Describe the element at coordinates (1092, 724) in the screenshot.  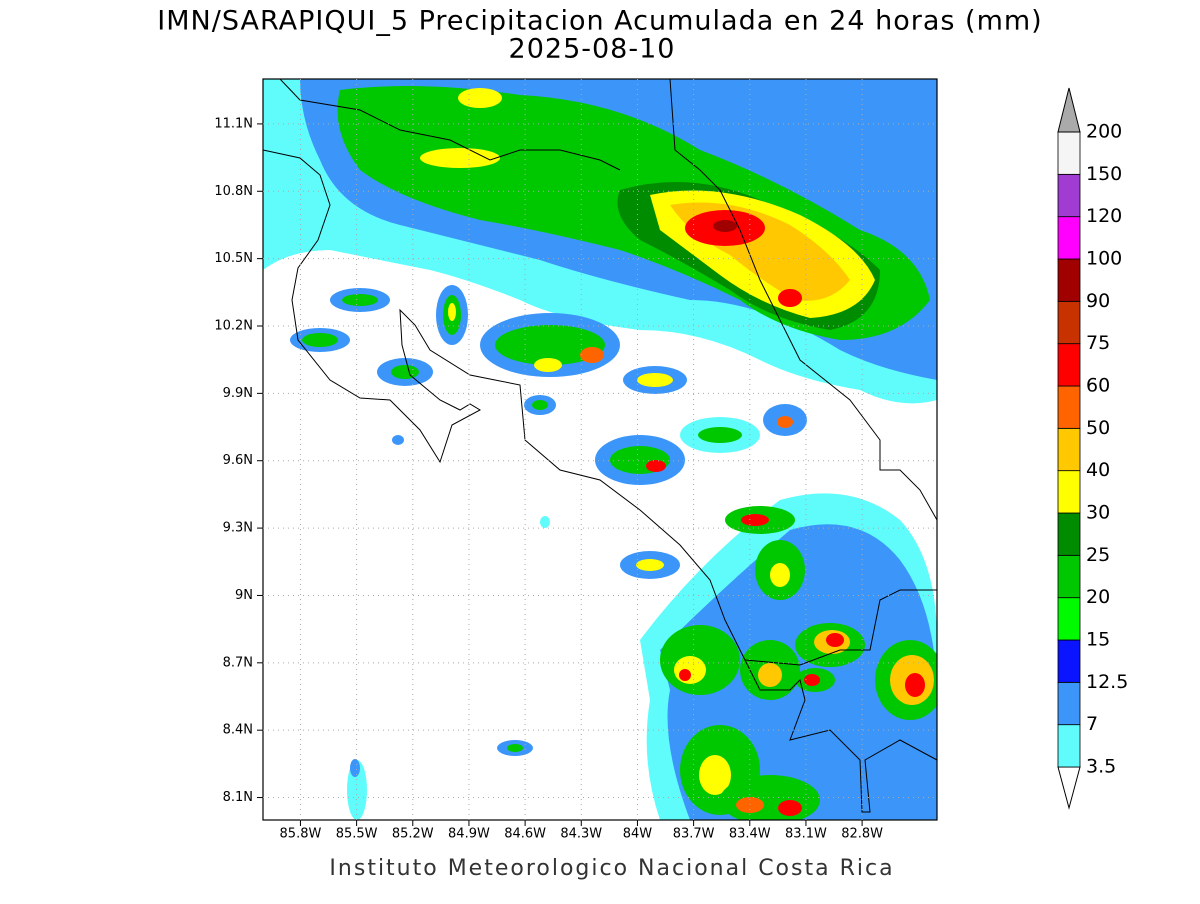
I see `colorbar-label: 7` at that location.